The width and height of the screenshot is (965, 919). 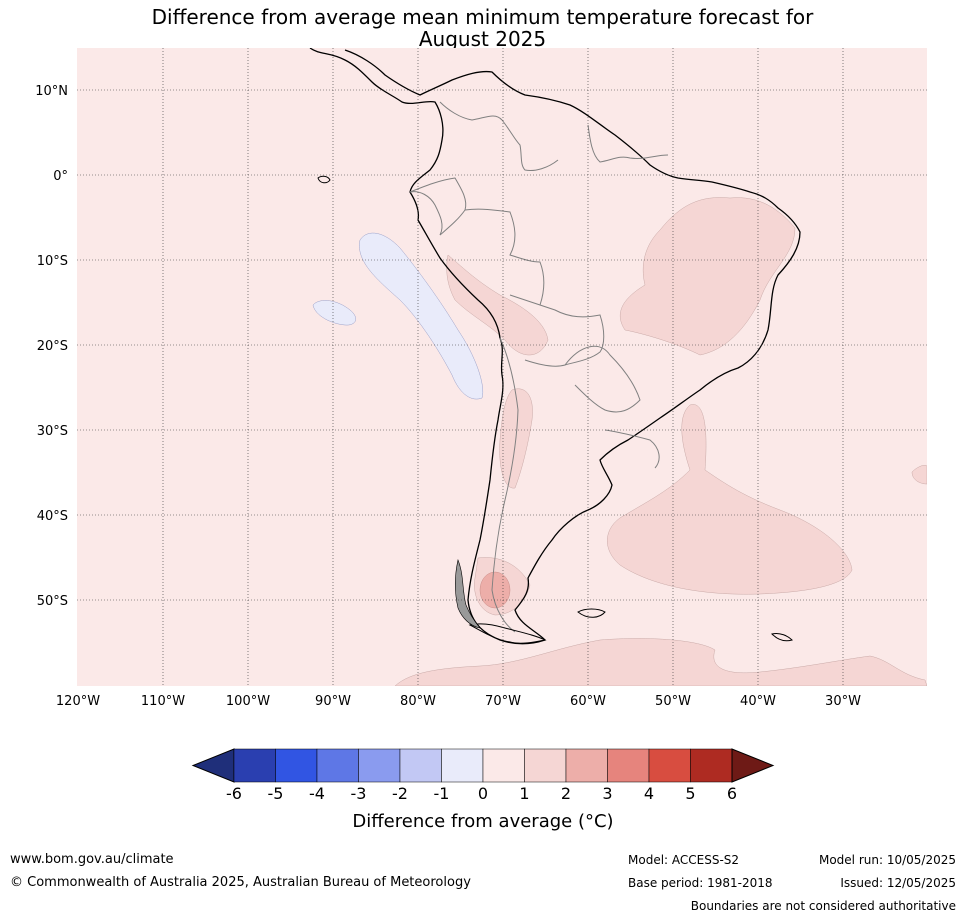 I want to click on lat-label-20s: 20°S, so click(x=52, y=346).